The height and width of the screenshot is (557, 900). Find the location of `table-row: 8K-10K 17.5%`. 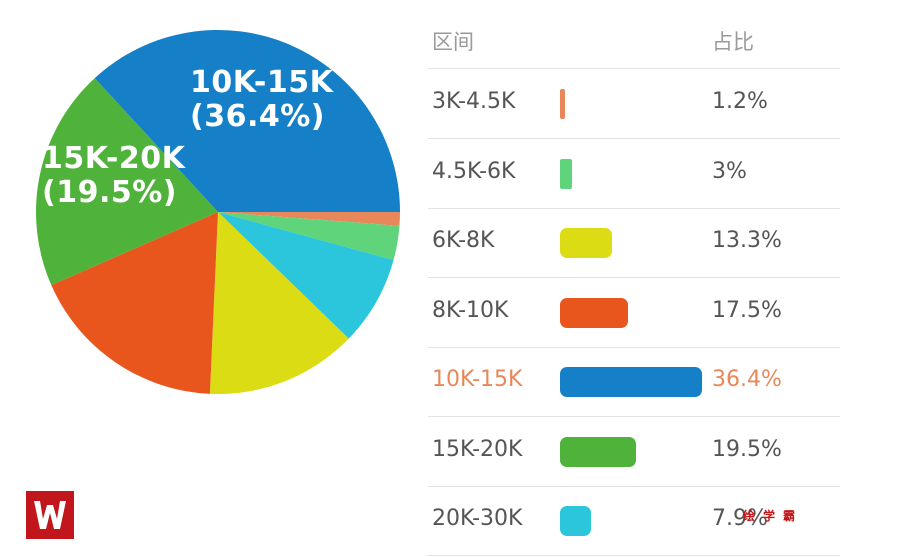

table-row: 8K-10K 17.5% is located at coordinates (634, 313).